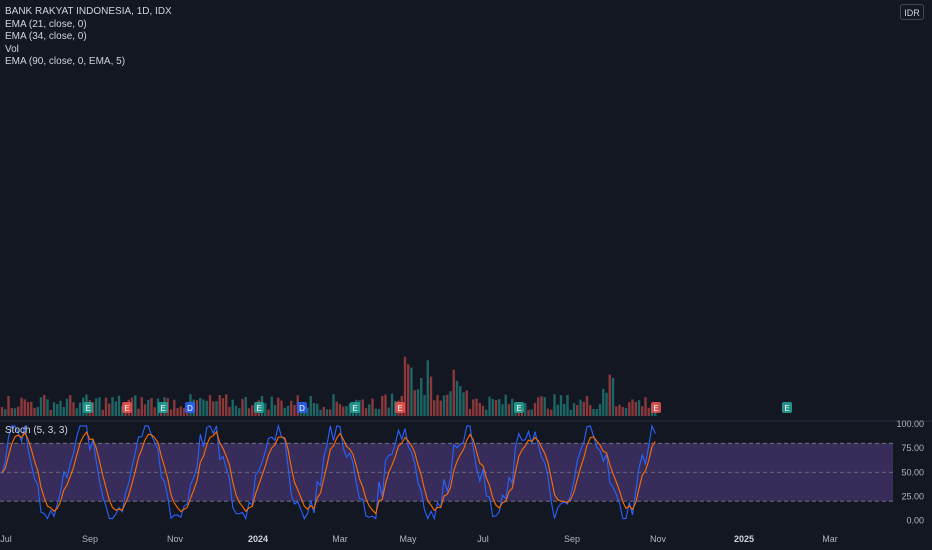 The height and width of the screenshot is (550, 932). I want to click on event-marker-label: D, so click(190, 408).